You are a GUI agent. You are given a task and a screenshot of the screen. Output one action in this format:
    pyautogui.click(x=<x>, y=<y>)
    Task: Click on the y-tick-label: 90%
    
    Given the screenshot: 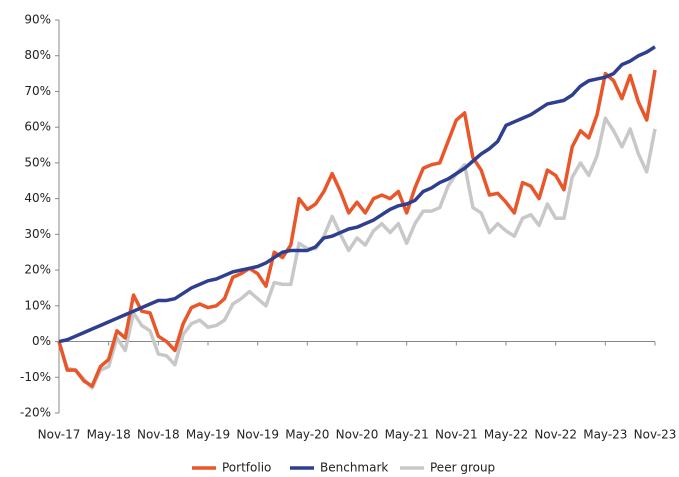 What is the action you would take?
    pyautogui.click(x=37, y=20)
    